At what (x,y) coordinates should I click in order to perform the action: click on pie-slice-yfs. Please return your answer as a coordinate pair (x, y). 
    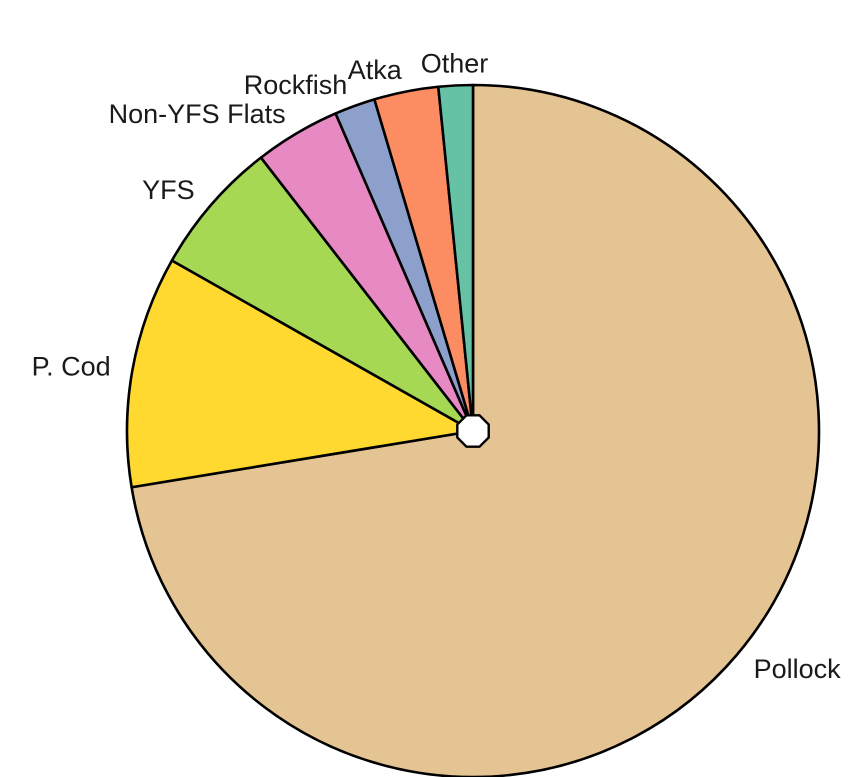
    Looking at the image, I should click on (322, 294).